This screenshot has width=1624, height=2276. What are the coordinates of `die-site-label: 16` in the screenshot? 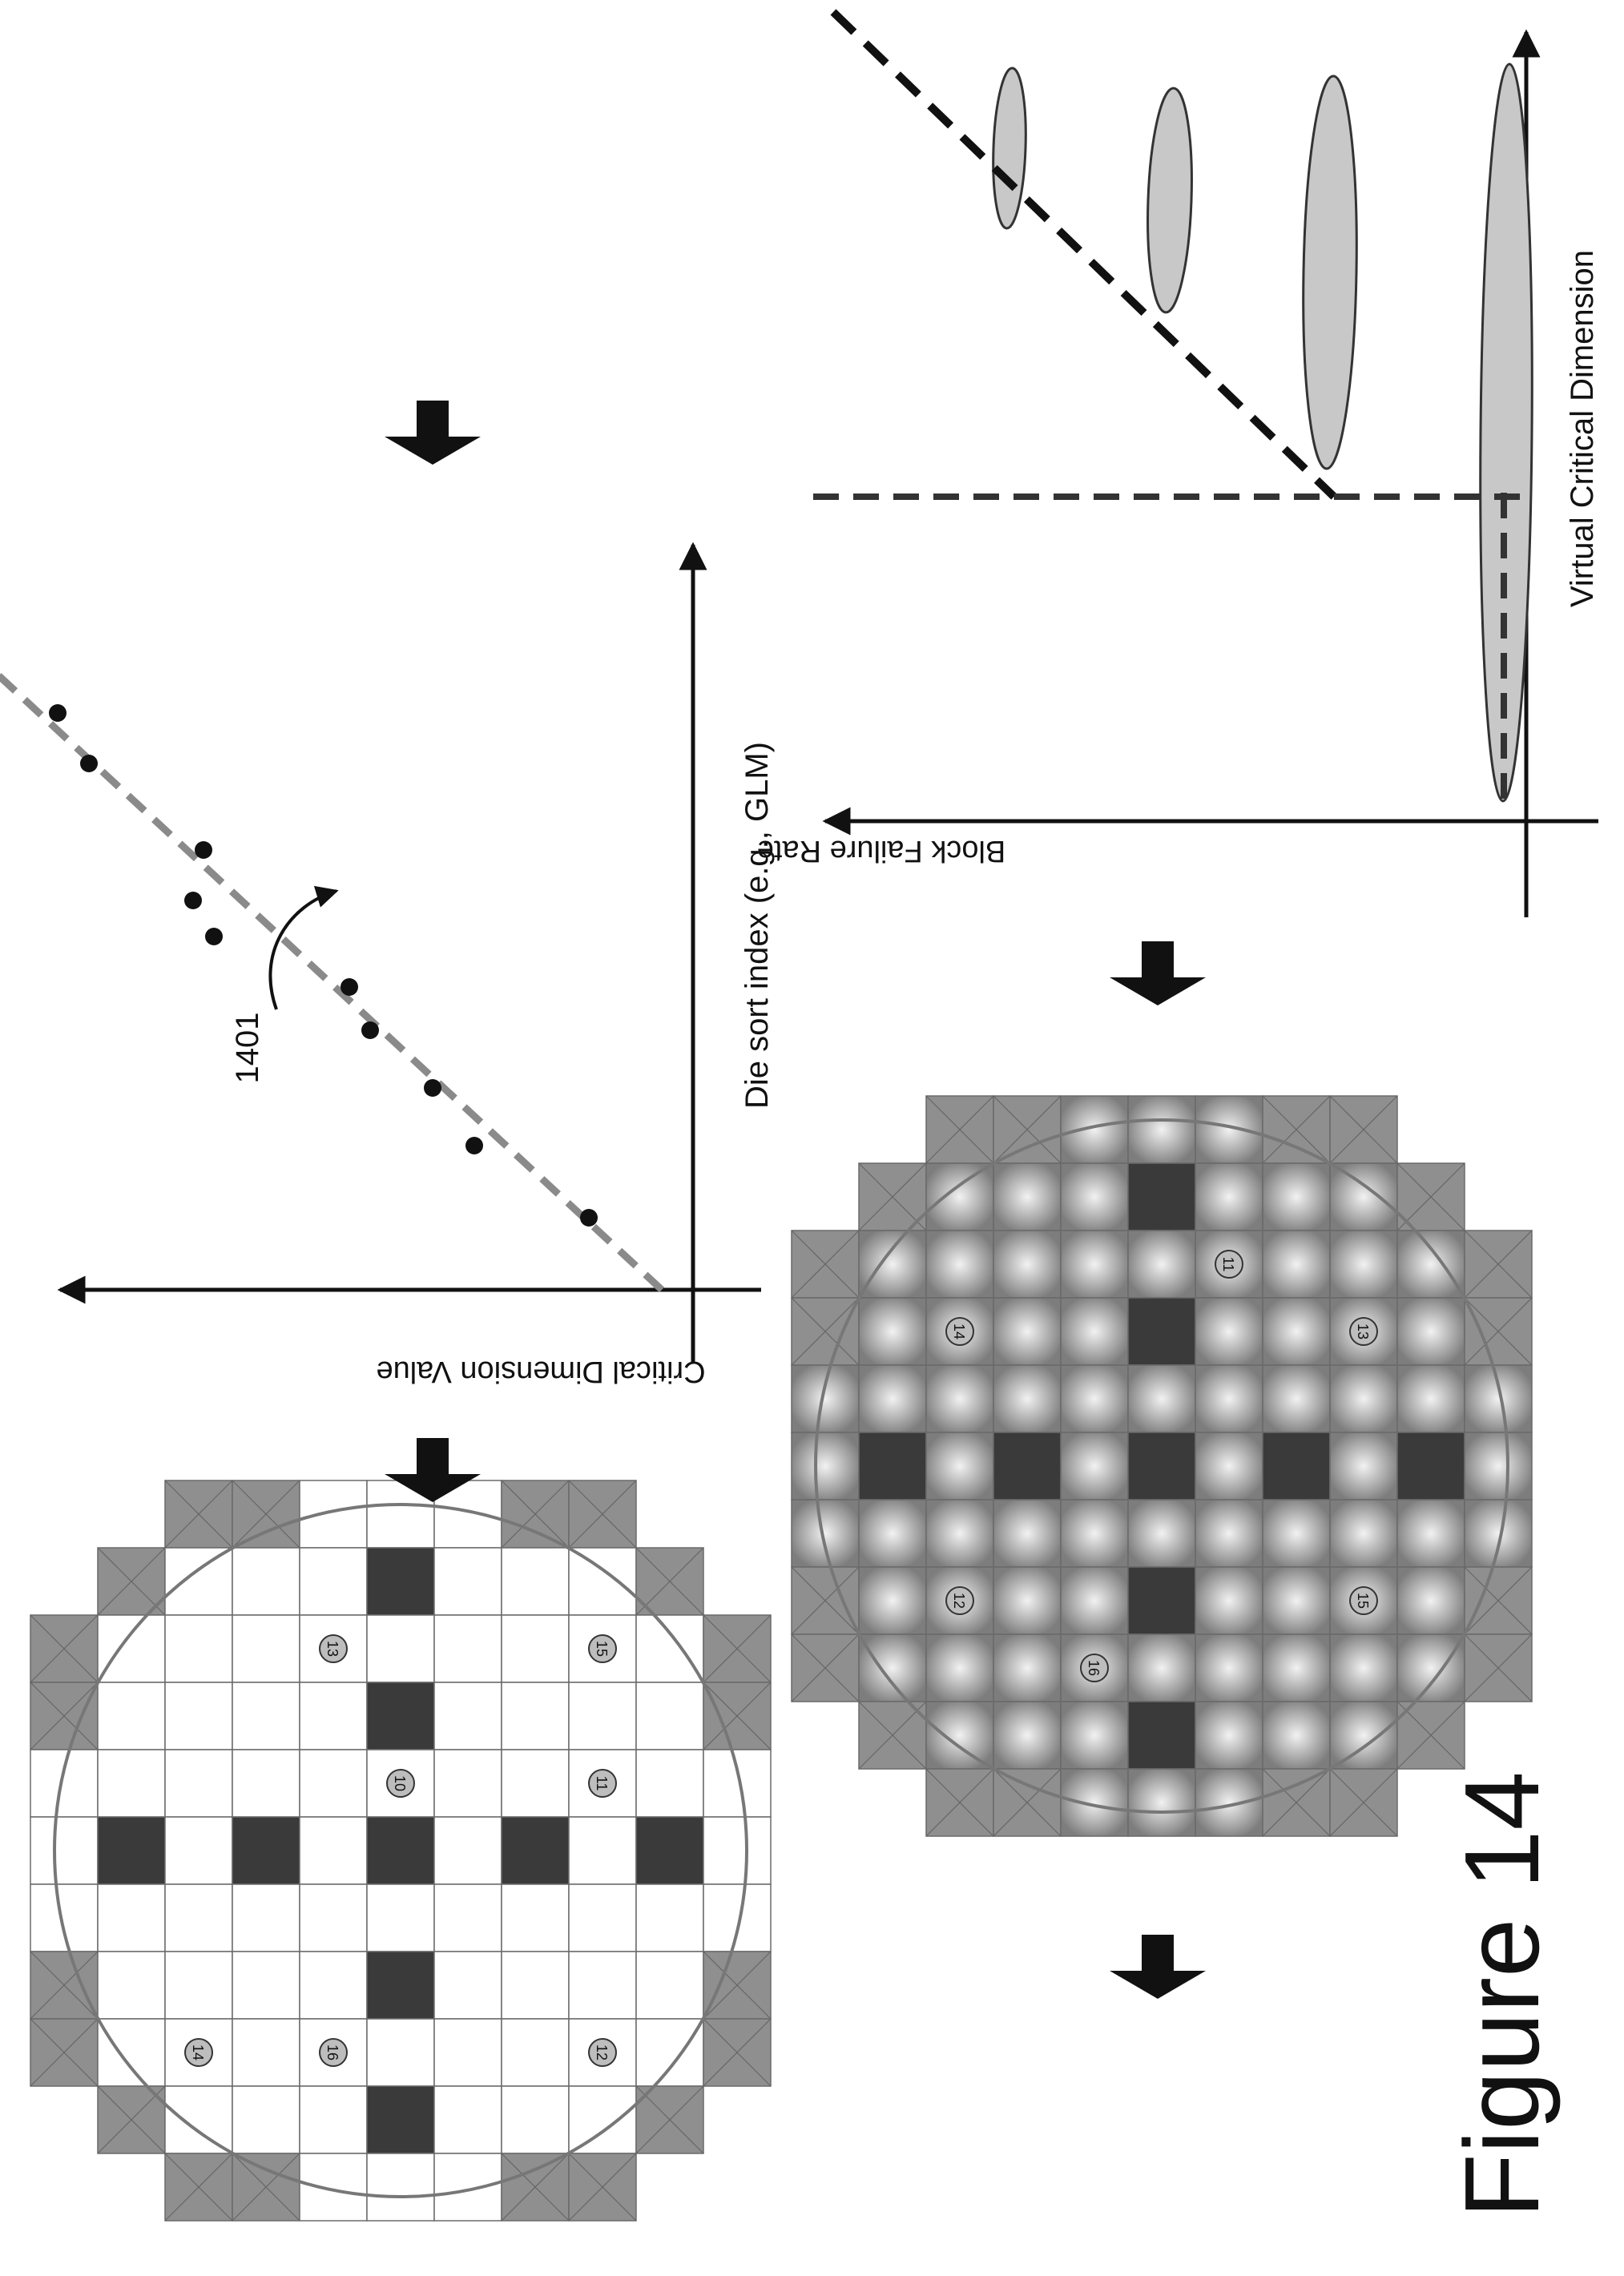 It's located at (332, 2052).